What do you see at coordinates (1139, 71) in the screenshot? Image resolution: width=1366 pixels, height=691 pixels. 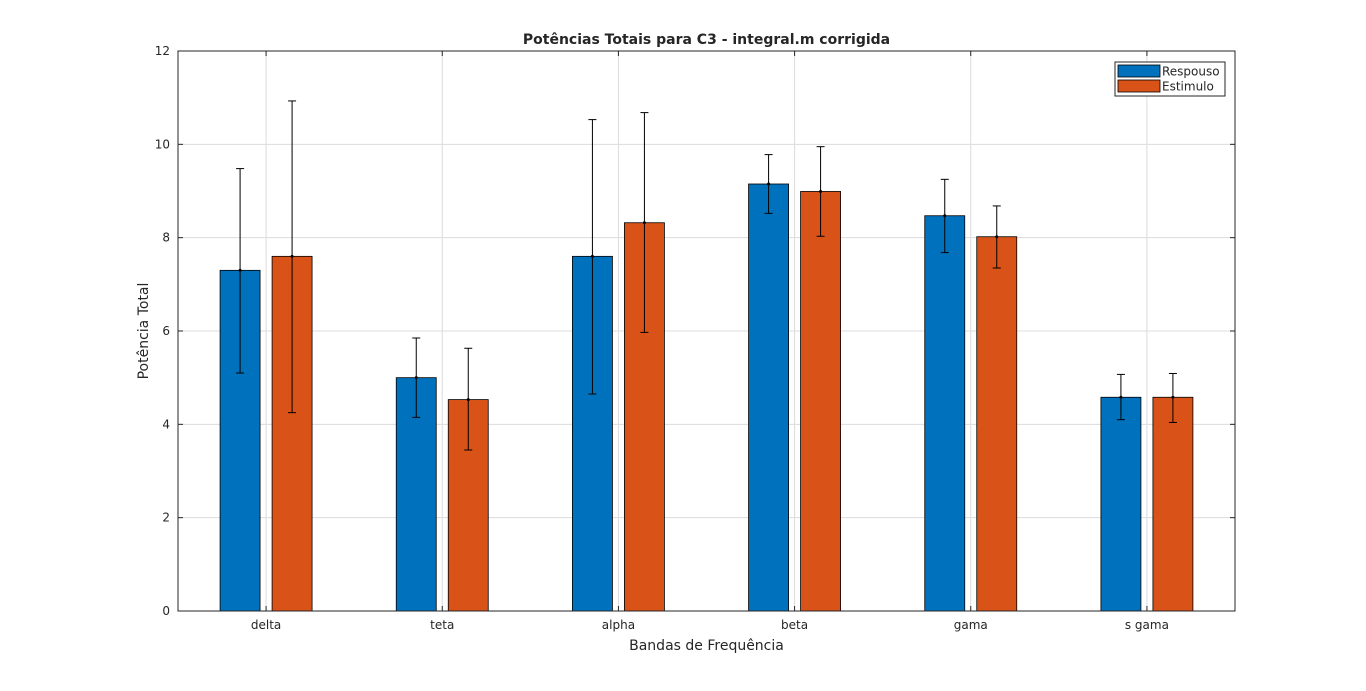 I see `legend-swatch-respouso` at bounding box center [1139, 71].